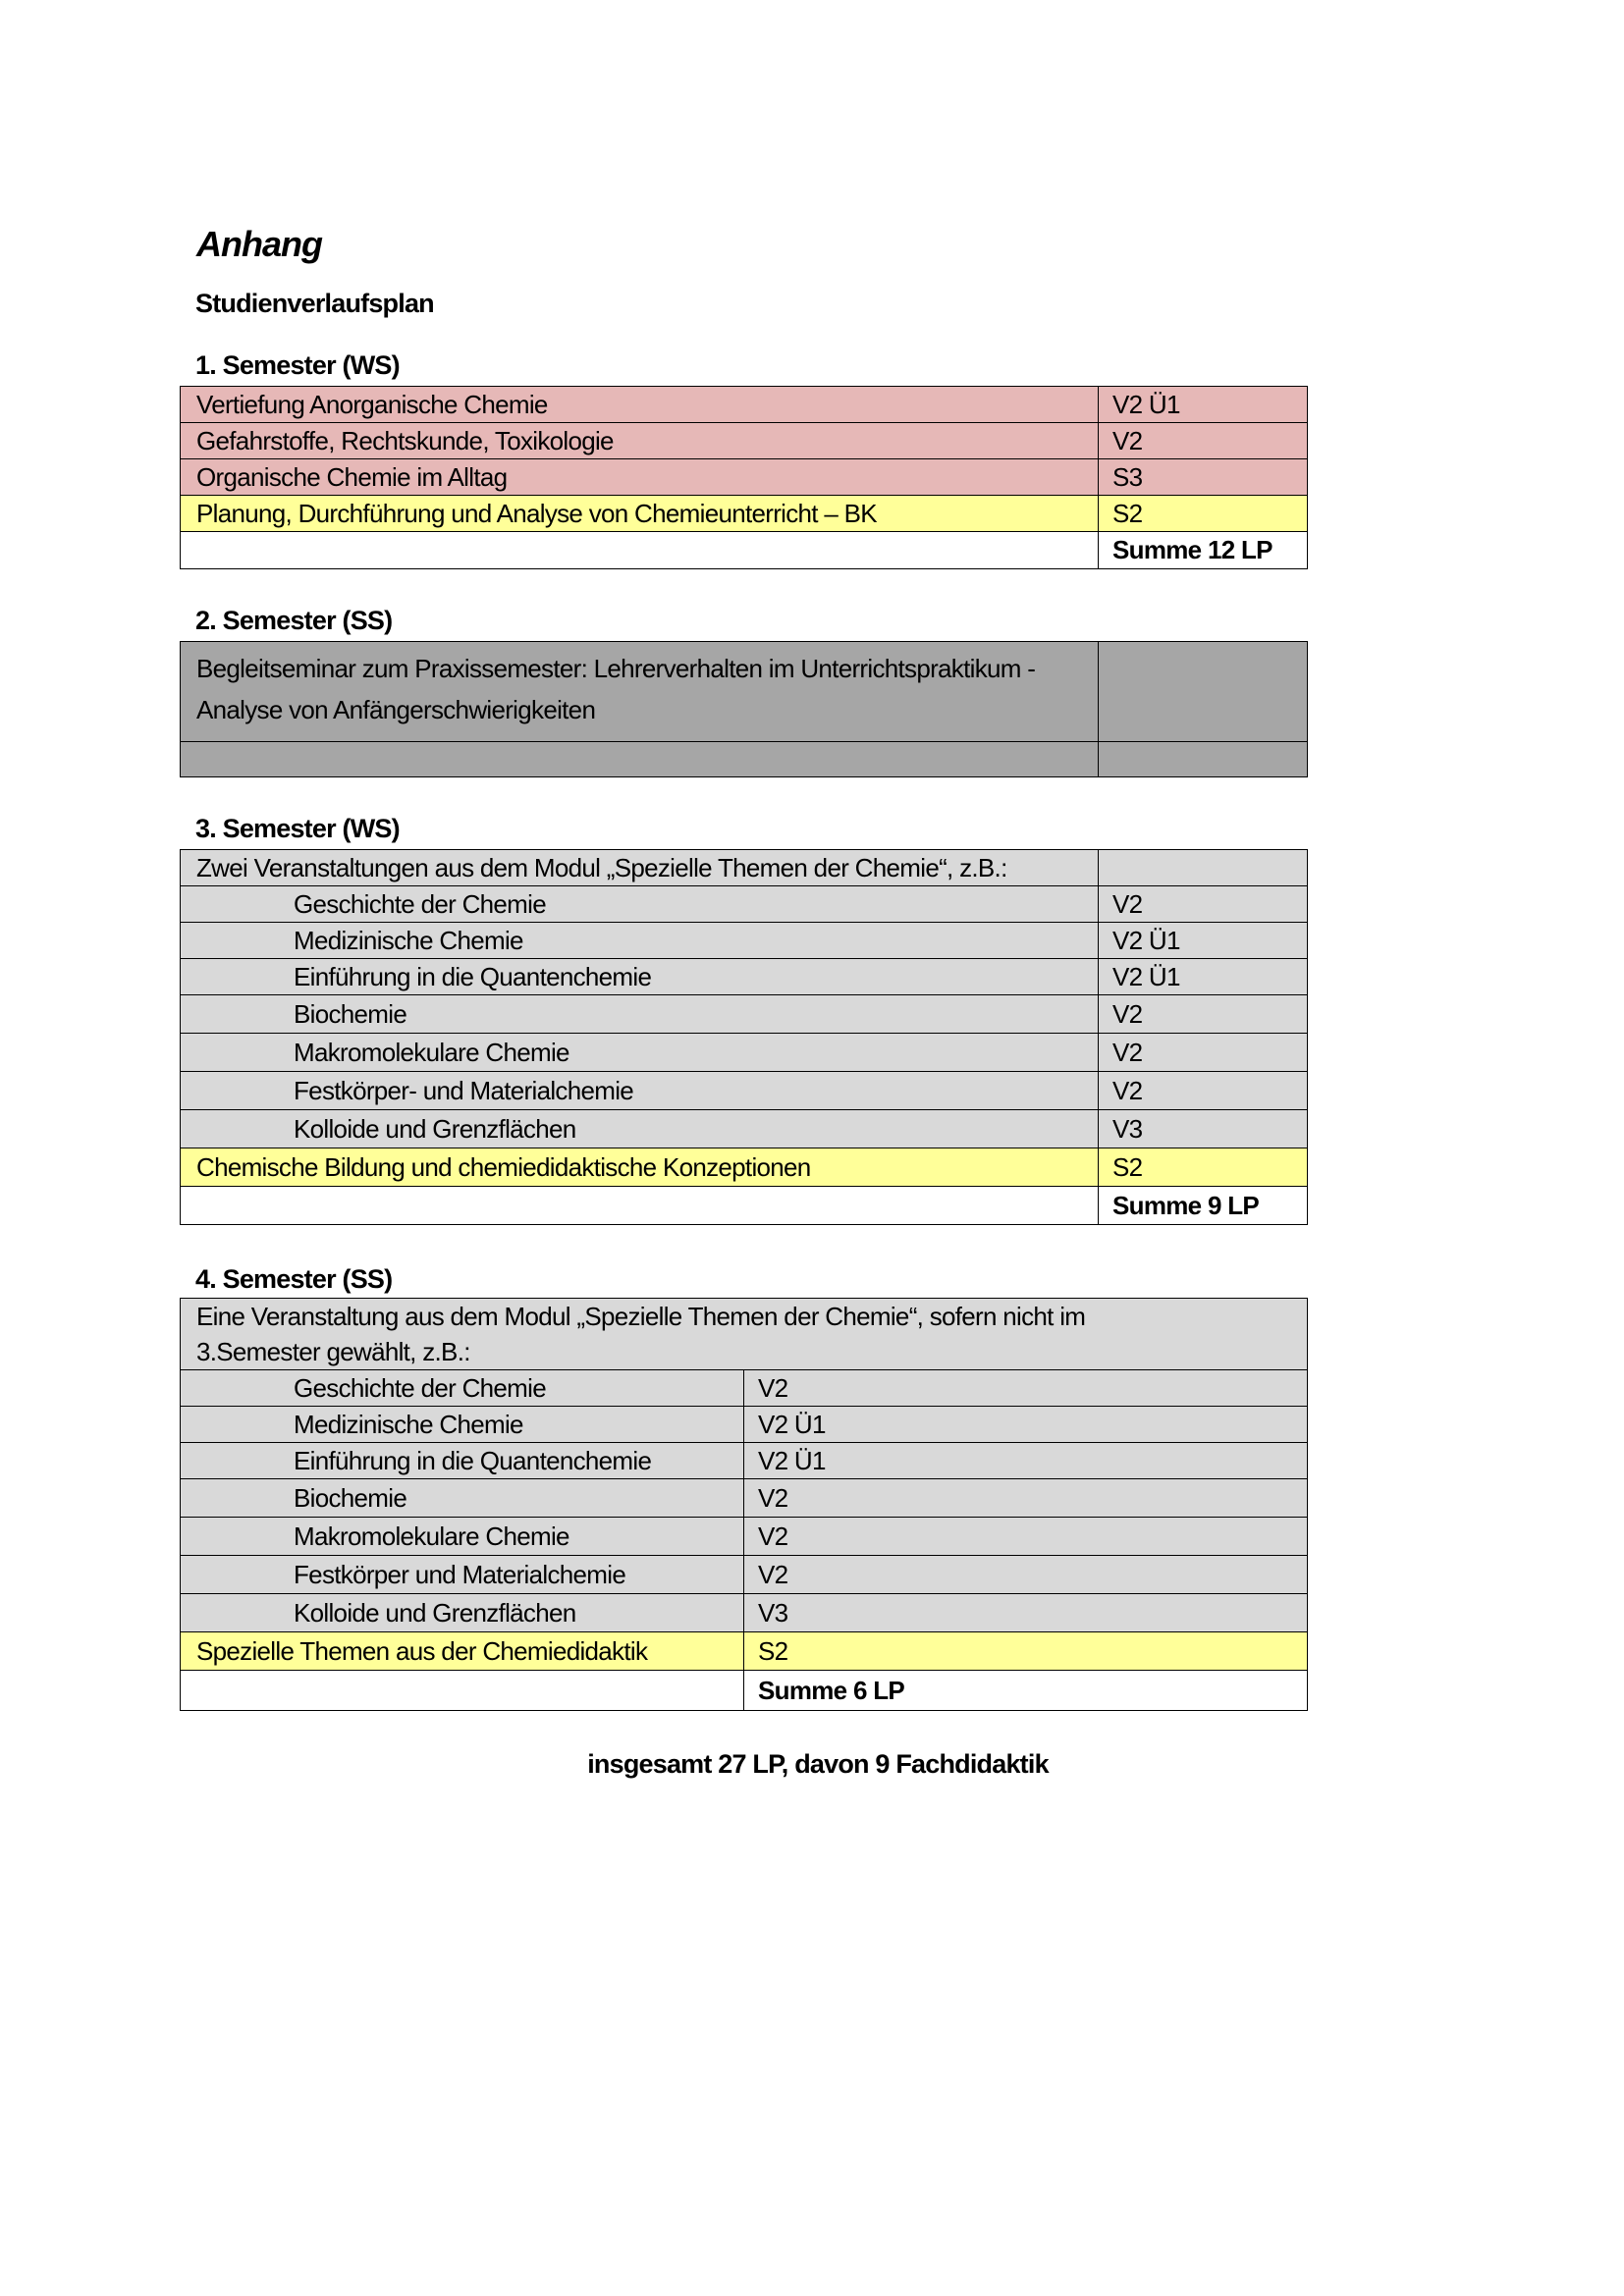  I want to click on sum-row: Summe 12 LP, so click(744, 550).